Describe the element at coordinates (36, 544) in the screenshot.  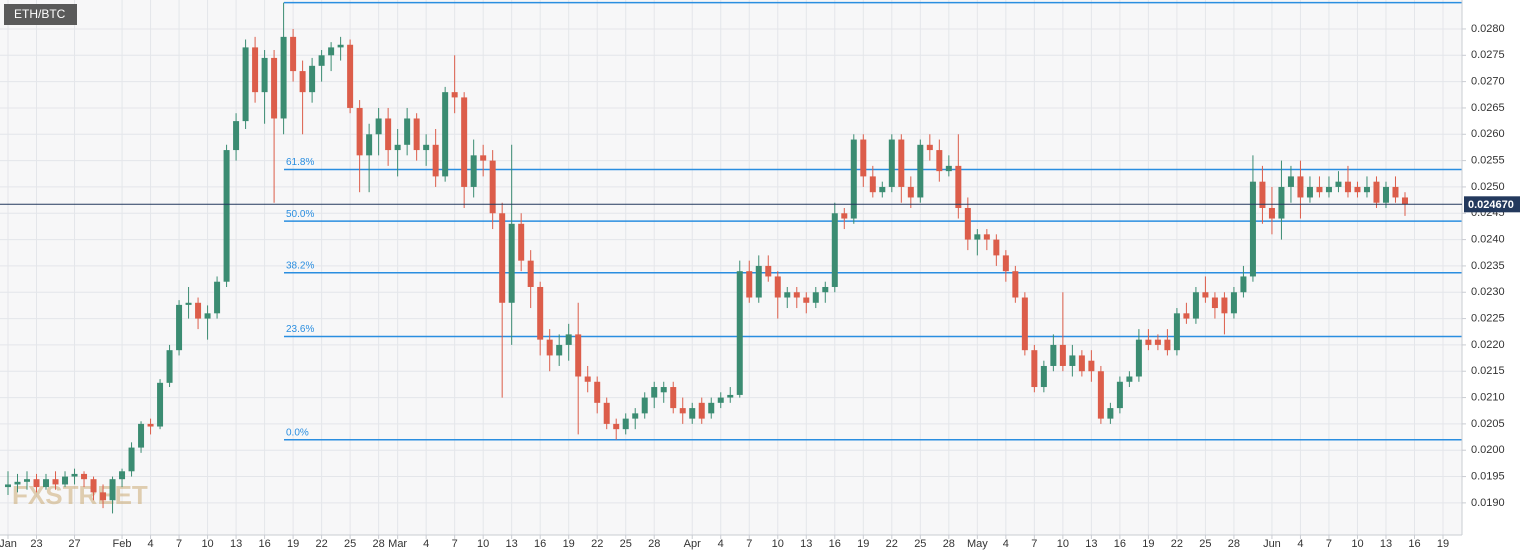
I see `x-tick-label: 23` at that location.